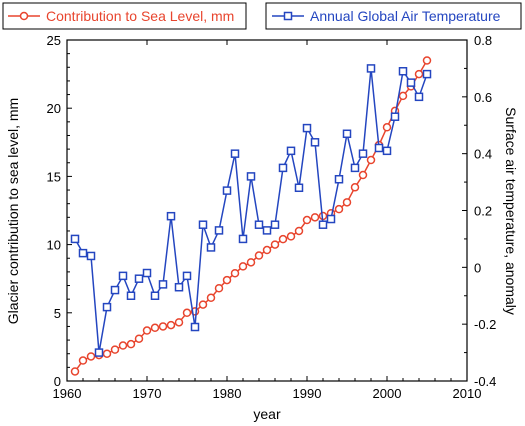  I want to click on legend-marker-air-temp, so click(288, 16).